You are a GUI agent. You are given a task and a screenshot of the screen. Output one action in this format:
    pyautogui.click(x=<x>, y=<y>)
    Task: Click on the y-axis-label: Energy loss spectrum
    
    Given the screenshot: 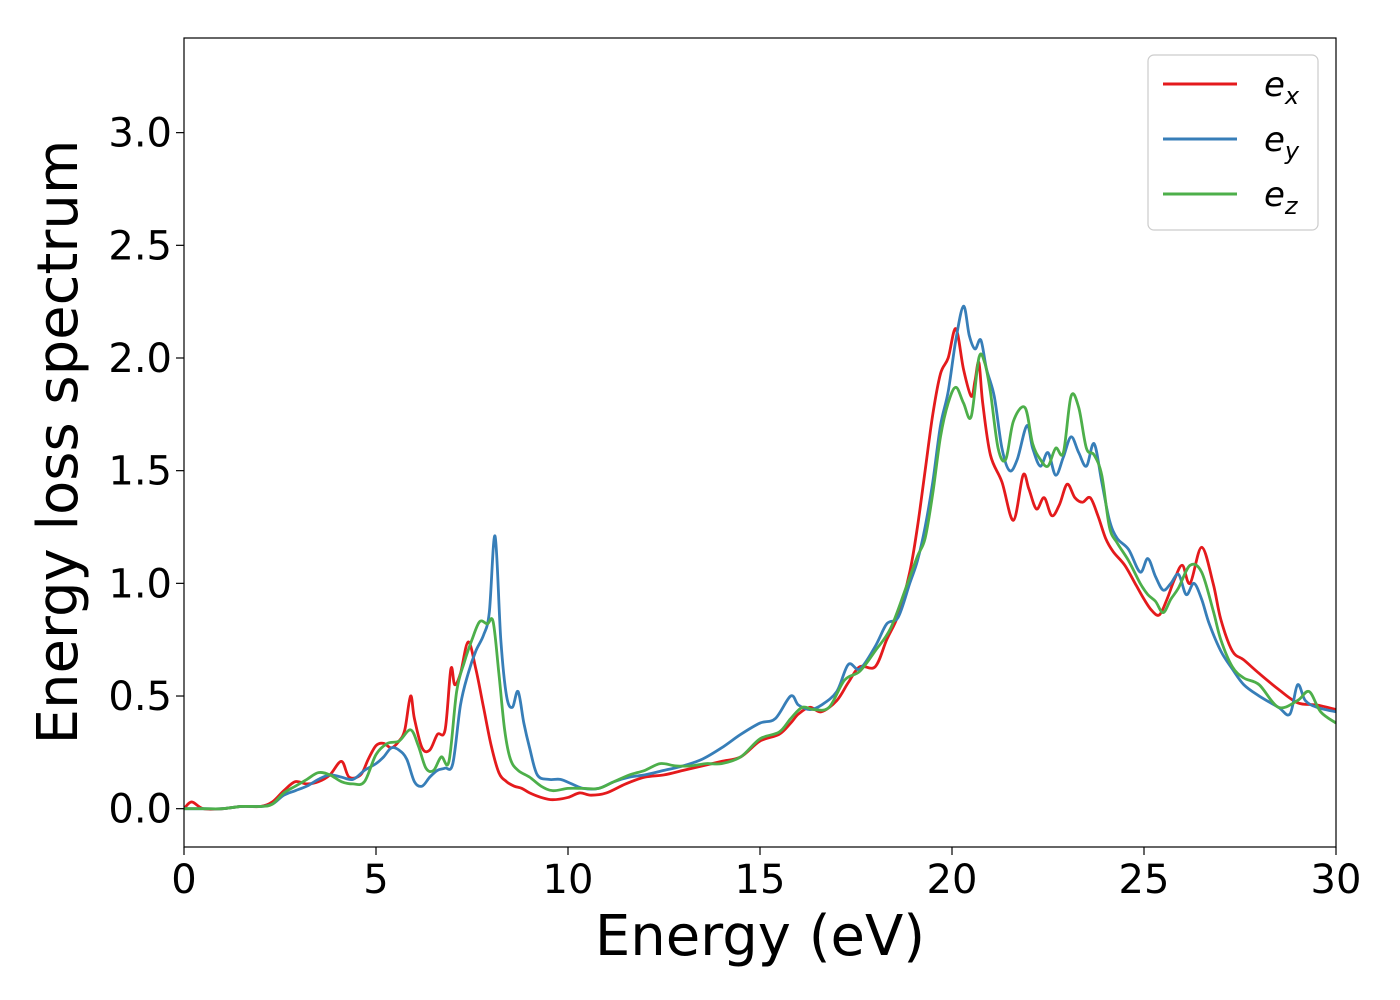 What is the action you would take?
    pyautogui.click(x=58, y=442)
    